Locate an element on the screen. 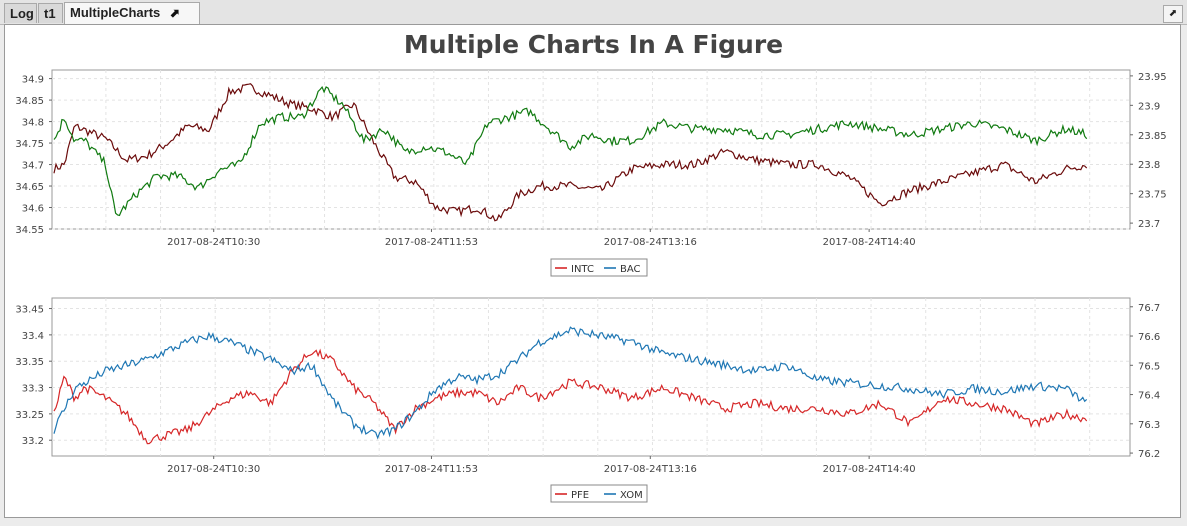 This screenshot has height=526, width=1187. y-left-tick-label: 33.4 is located at coordinates (33, 336).